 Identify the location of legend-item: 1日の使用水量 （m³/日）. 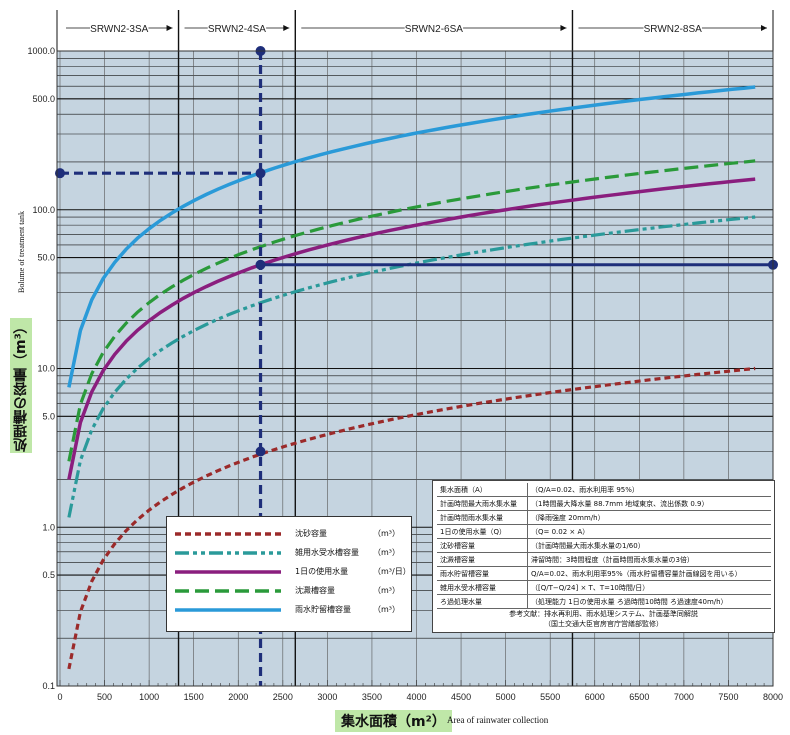
(289, 572).